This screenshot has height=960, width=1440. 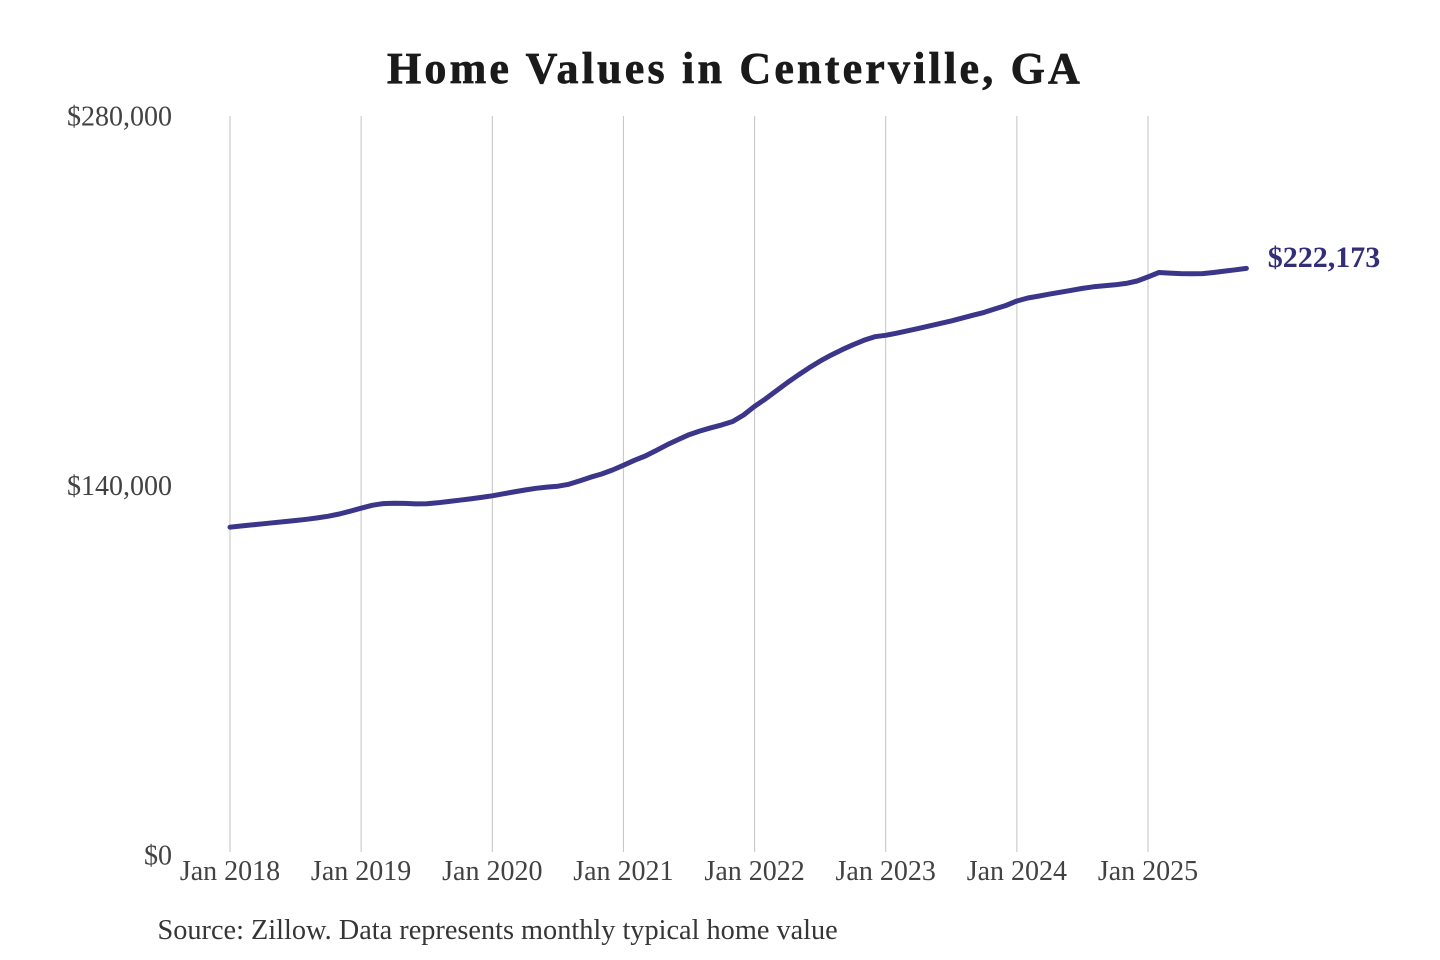 I want to click on svg-text: Home Values in Centerville, GA, so click(x=735, y=68).